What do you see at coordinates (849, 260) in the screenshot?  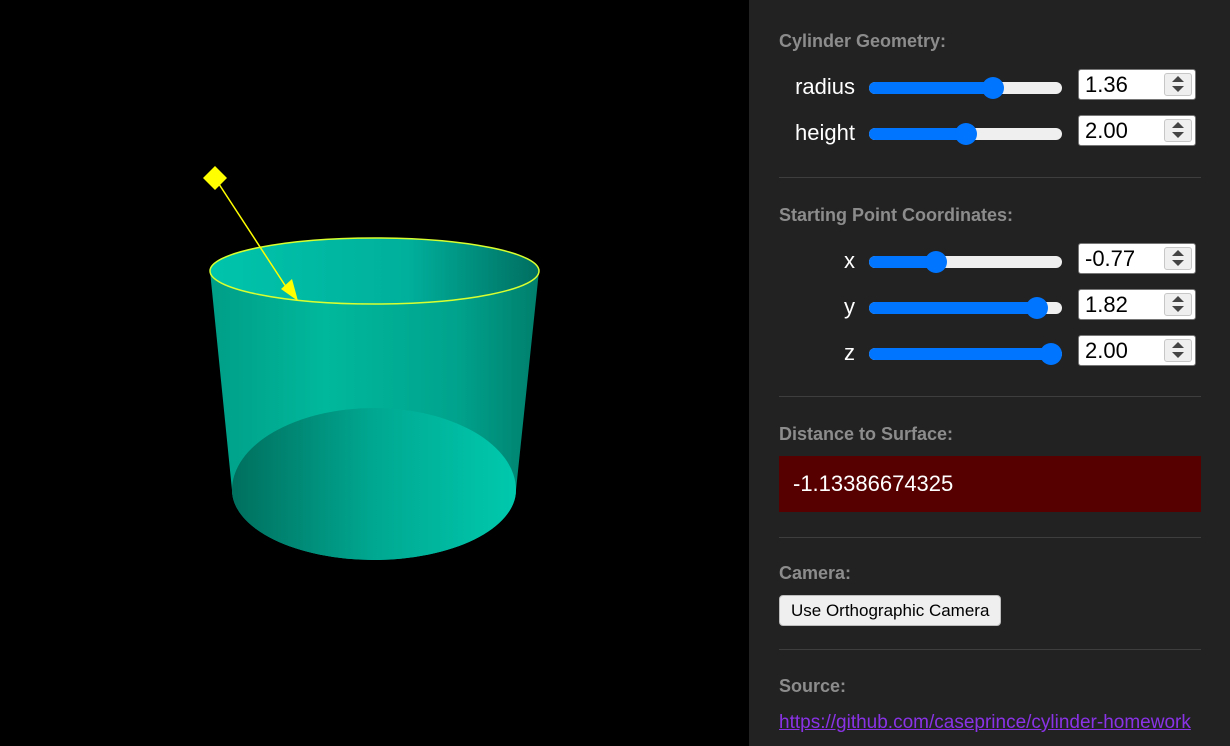 I see `x-label: x` at bounding box center [849, 260].